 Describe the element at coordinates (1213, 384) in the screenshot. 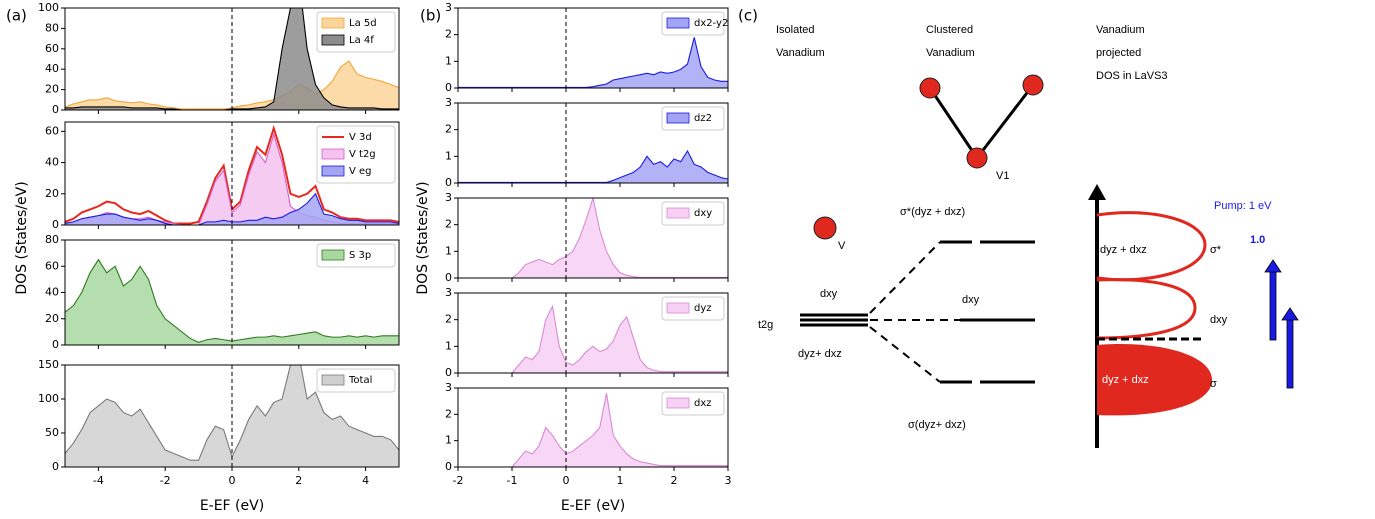

I see `lobe-label: σ` at that location.